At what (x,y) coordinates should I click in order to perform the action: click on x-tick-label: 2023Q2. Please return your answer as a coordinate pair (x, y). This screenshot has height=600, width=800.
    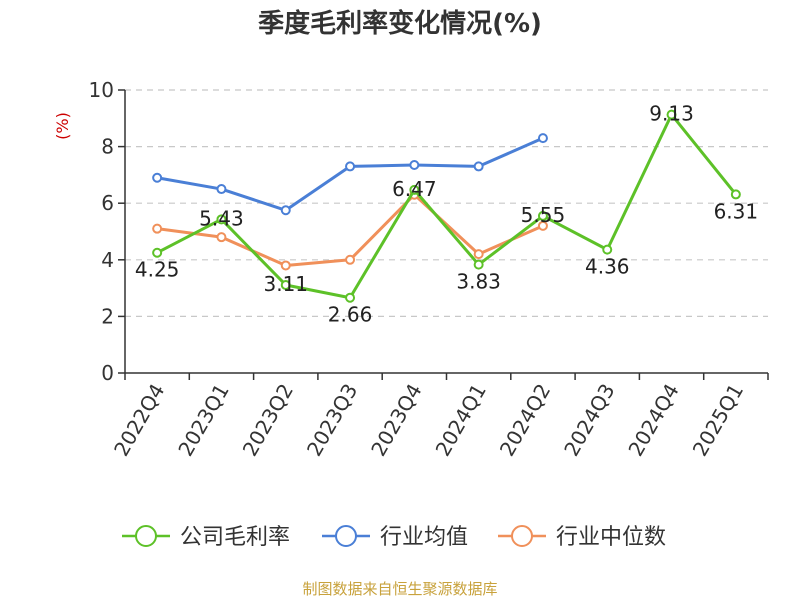
    Looking at the image, I should click on (268, 420).